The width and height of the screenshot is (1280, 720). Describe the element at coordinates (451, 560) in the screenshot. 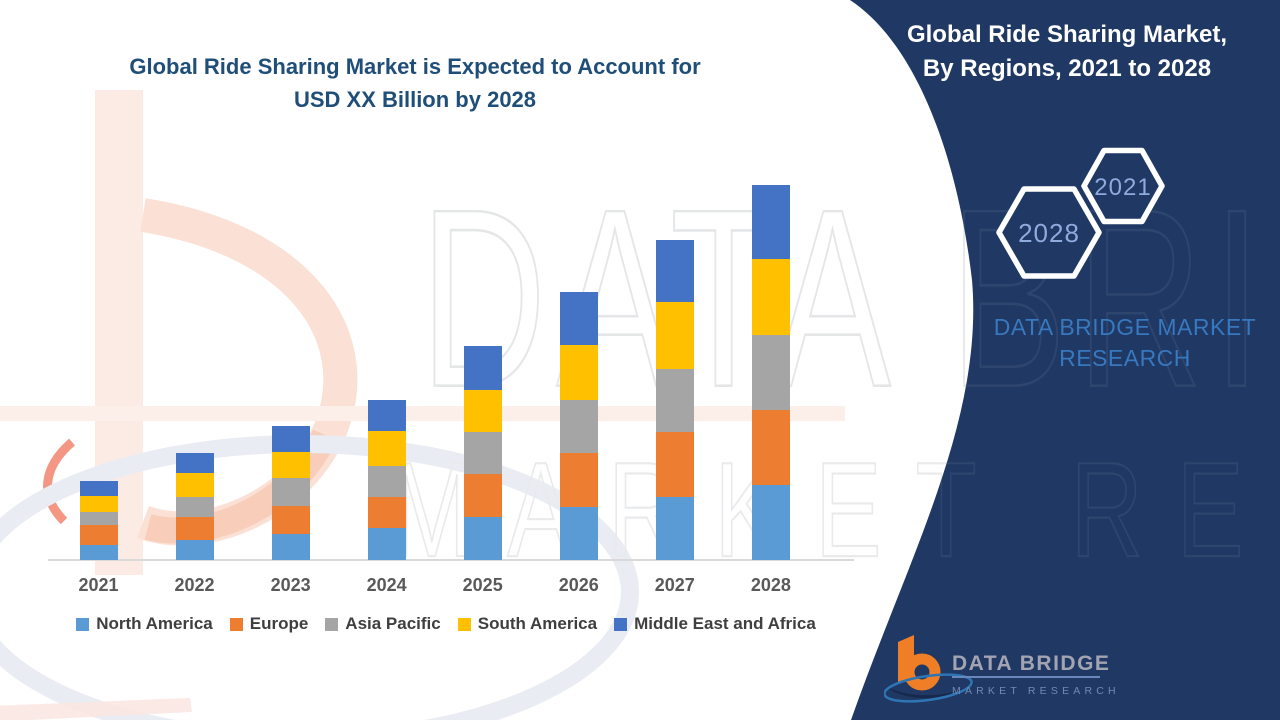

I see `x-axis-line` at that location.